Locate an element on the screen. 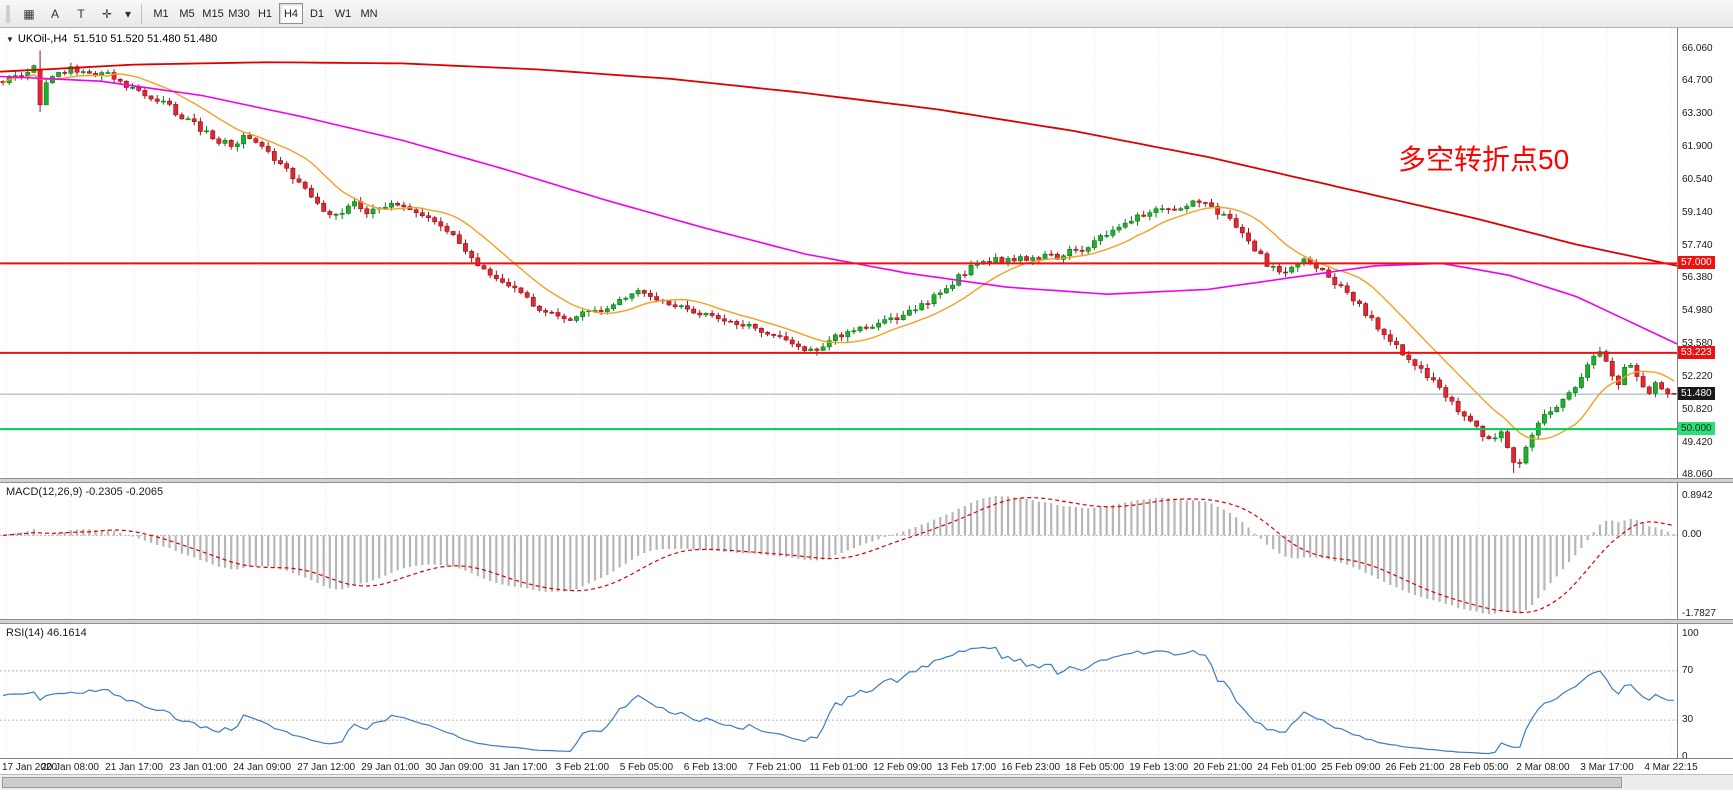  time-axis-label: 29 Jan 01:00 is located at coordinates (390, 767).